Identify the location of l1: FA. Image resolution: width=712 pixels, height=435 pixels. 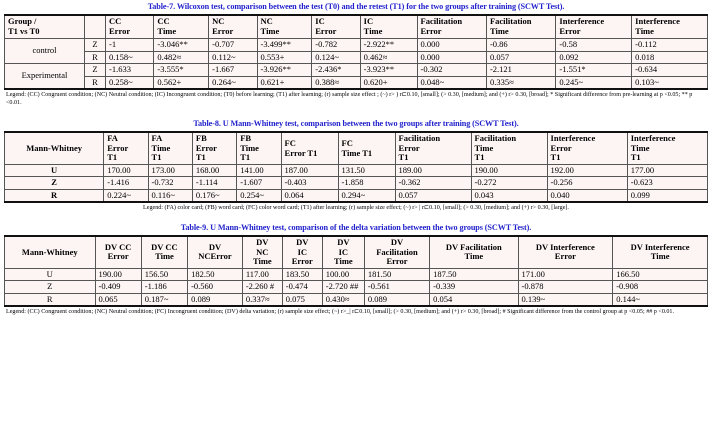
(112, 138).